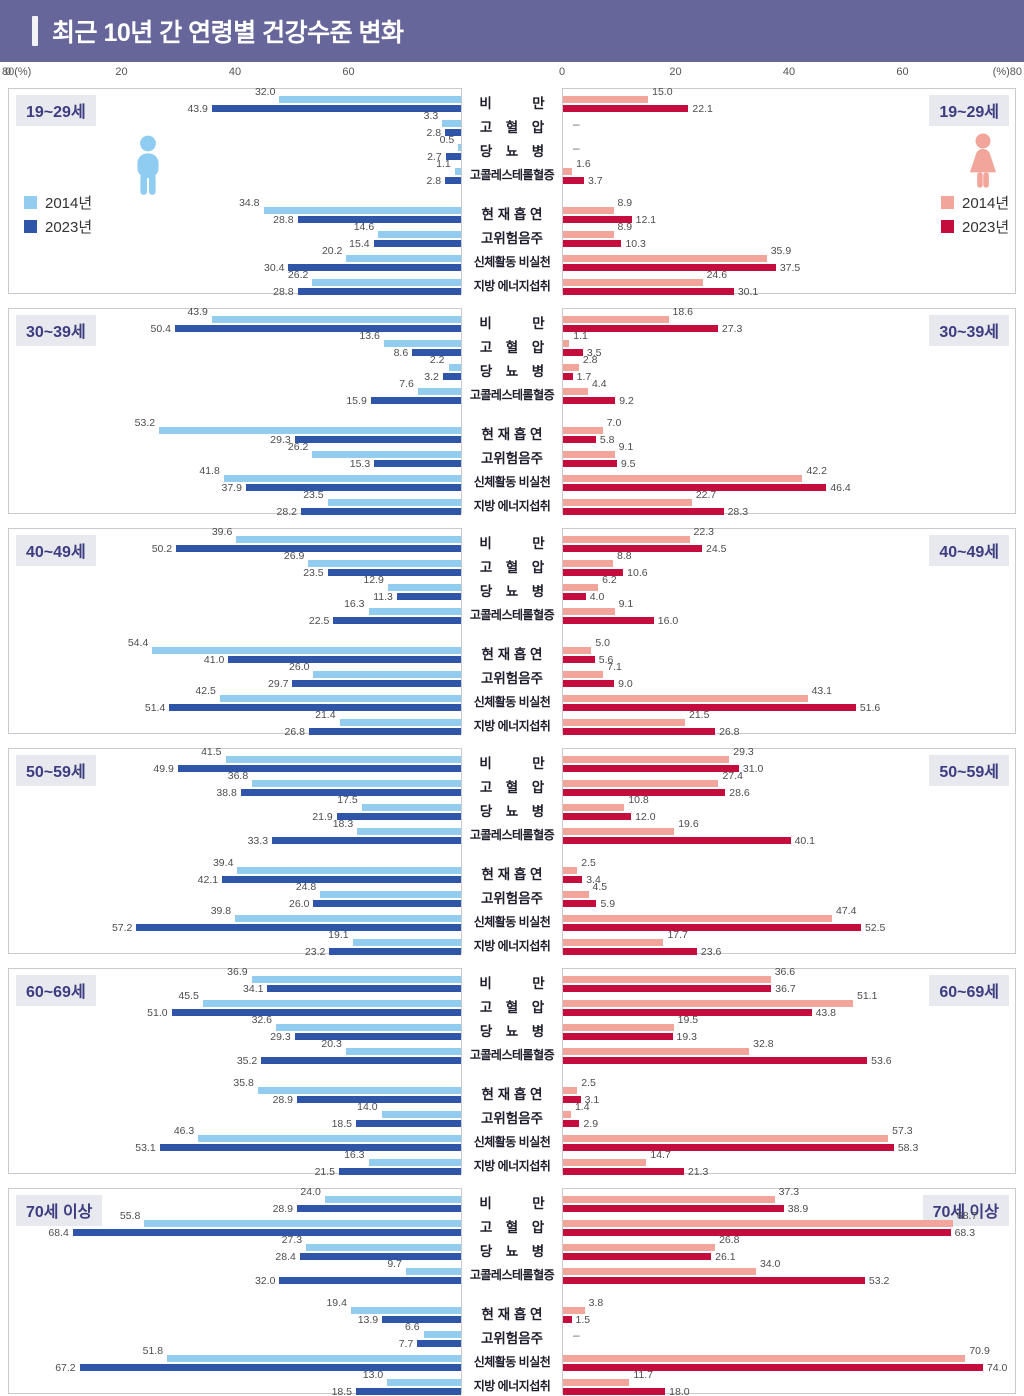 This screenshot has height=1396, width=1024. What do you see at coordinates (373, 580) in the screenshot?
I see `value-label: 12.9` at bounding box center [373, 580].